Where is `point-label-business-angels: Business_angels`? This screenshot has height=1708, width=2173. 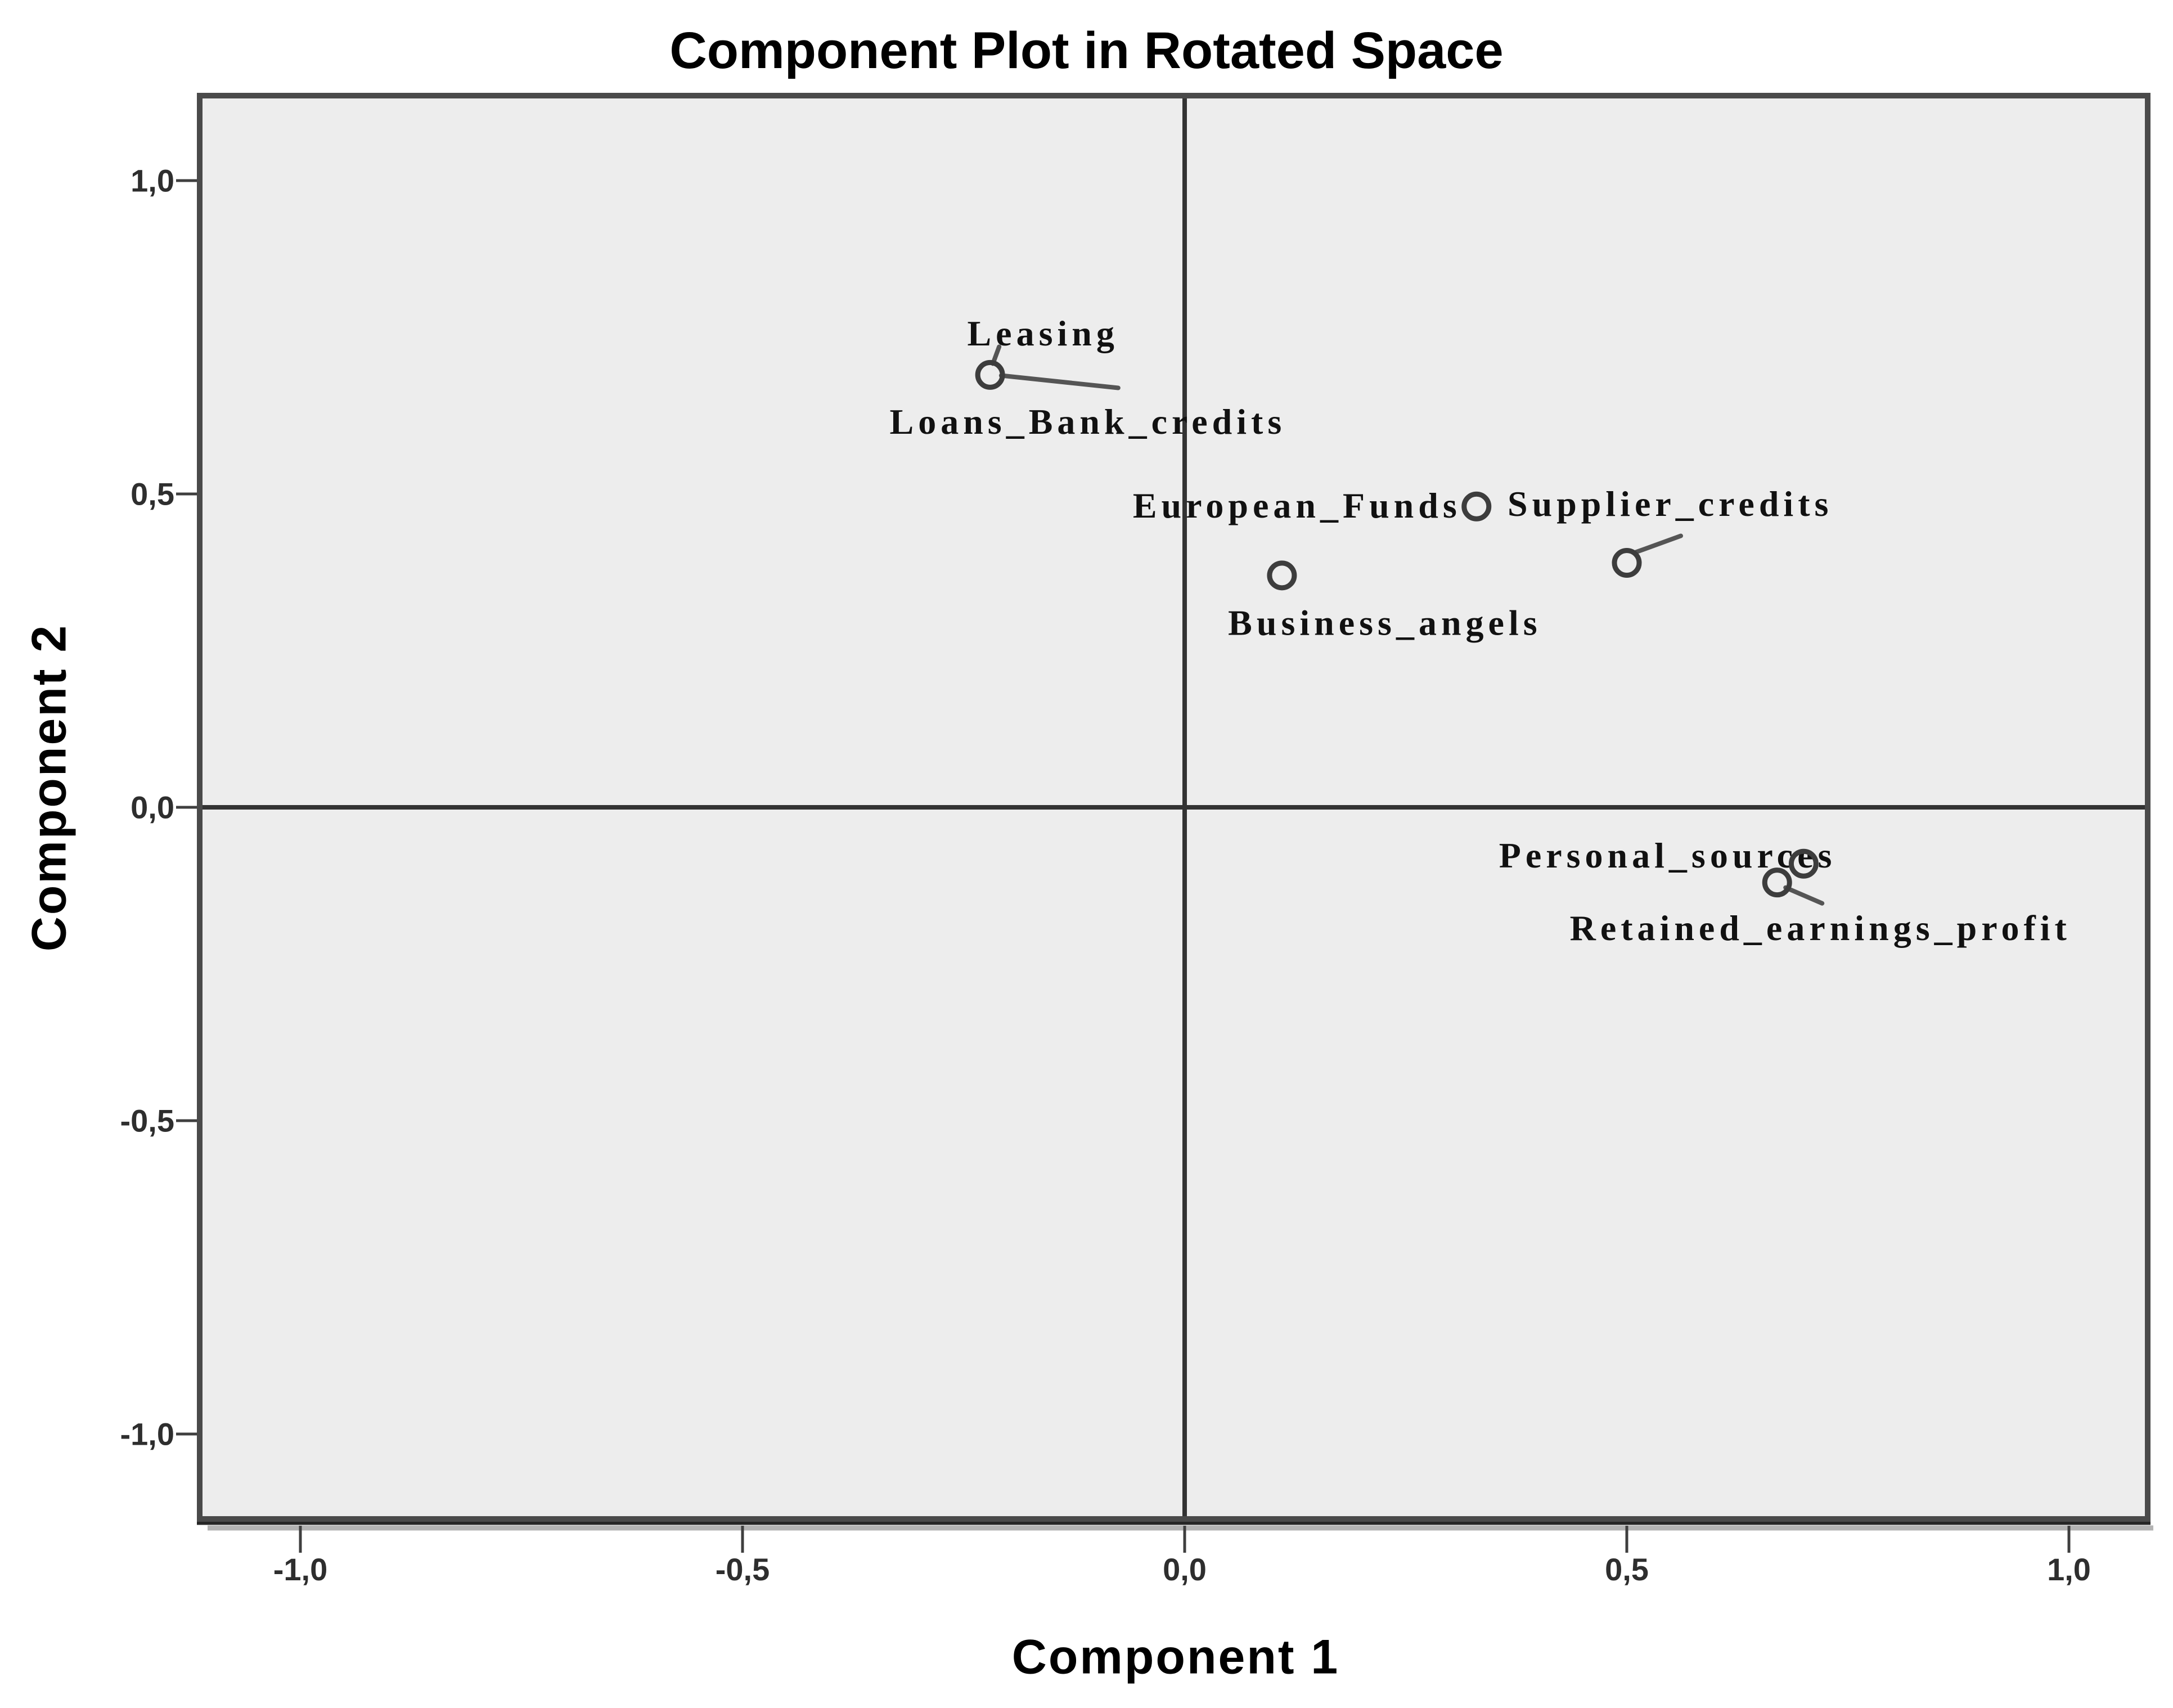 point-label-business-angels: Business_angels is located at coordinates (1384, 622).